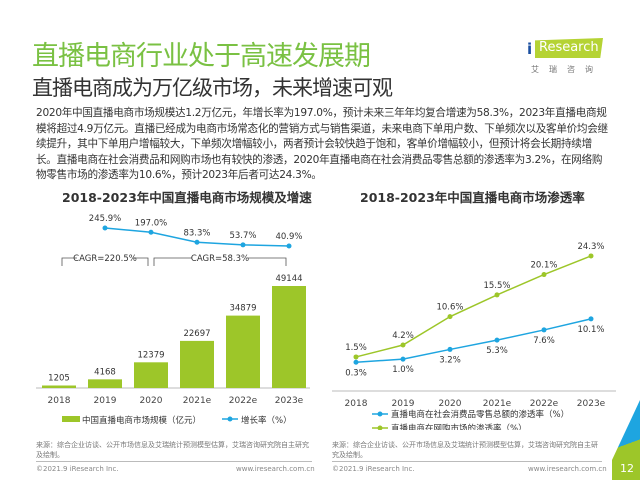  I want to click on data-label: 24.3%, so click(590, 247).